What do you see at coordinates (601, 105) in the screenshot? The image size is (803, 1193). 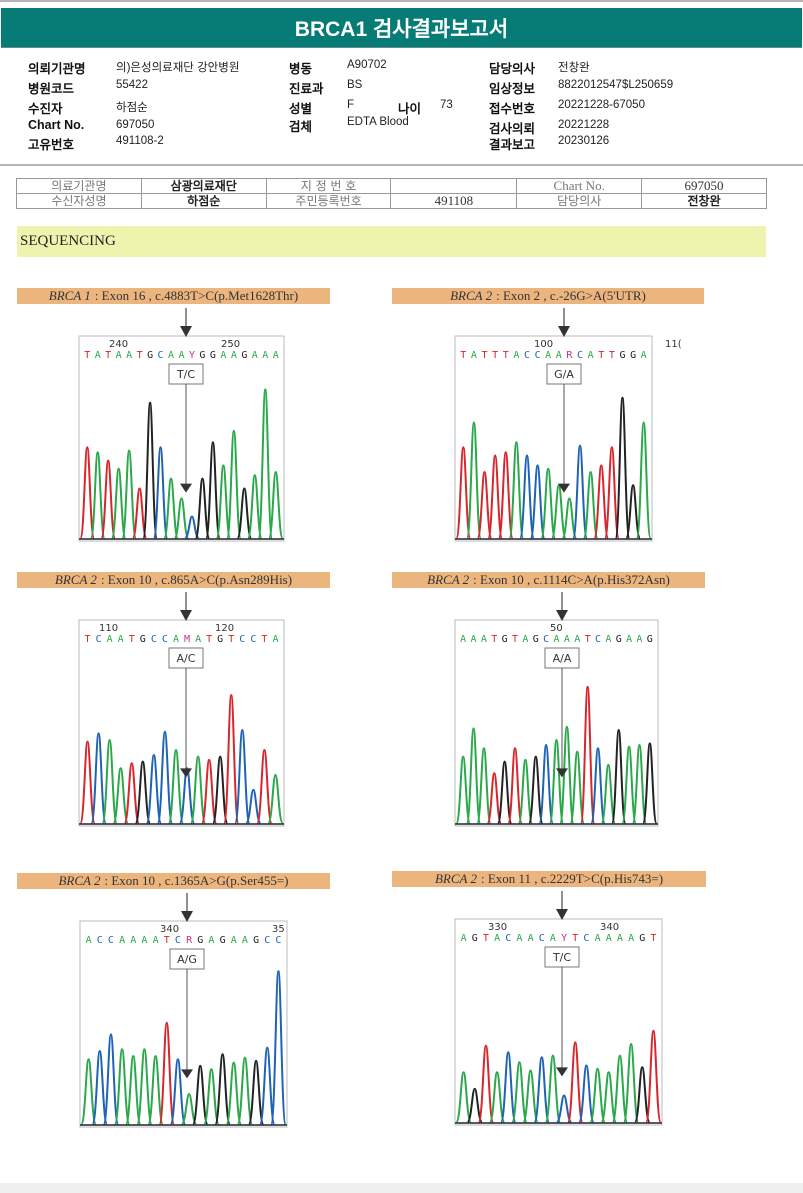 I see `value-accession-no: 20221228-67050` at bounding box center [601, 105].